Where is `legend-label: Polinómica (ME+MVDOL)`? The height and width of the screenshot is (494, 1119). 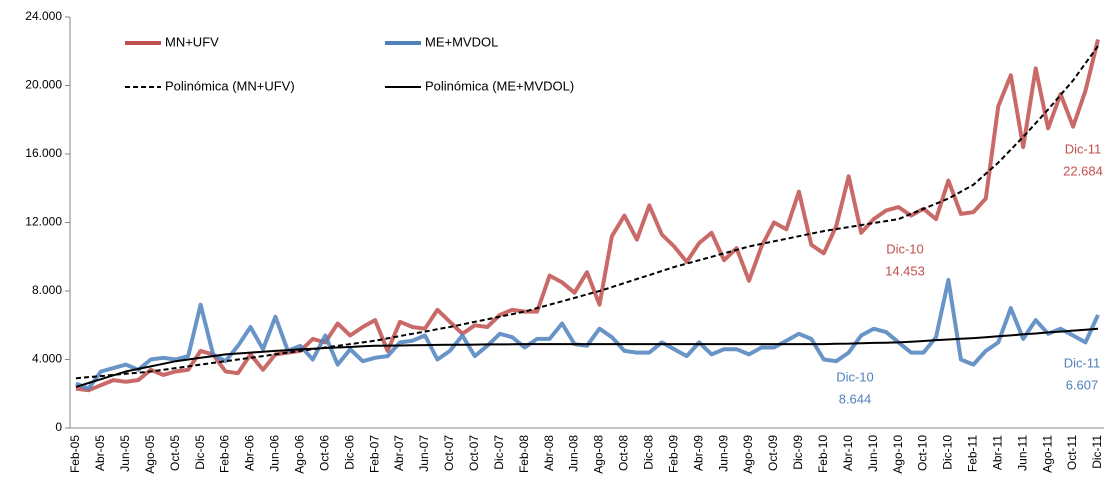
legend-label: Polinómica (ME+MVDOL) is located at coordinates (499, 85).